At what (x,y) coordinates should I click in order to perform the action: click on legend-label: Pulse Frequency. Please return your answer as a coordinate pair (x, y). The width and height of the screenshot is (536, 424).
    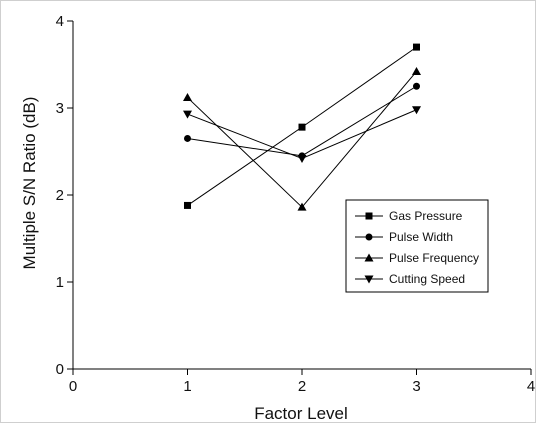
    Looking at the image, I should click on (434, 258).